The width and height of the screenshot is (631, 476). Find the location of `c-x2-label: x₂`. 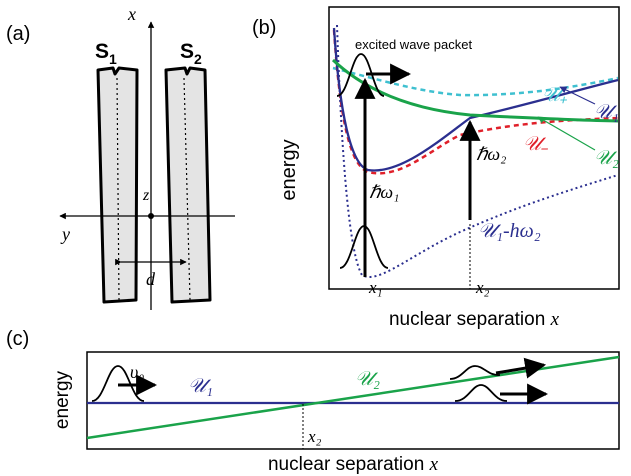

c-x2-label: x₂ is located at coordinates (314, 436).